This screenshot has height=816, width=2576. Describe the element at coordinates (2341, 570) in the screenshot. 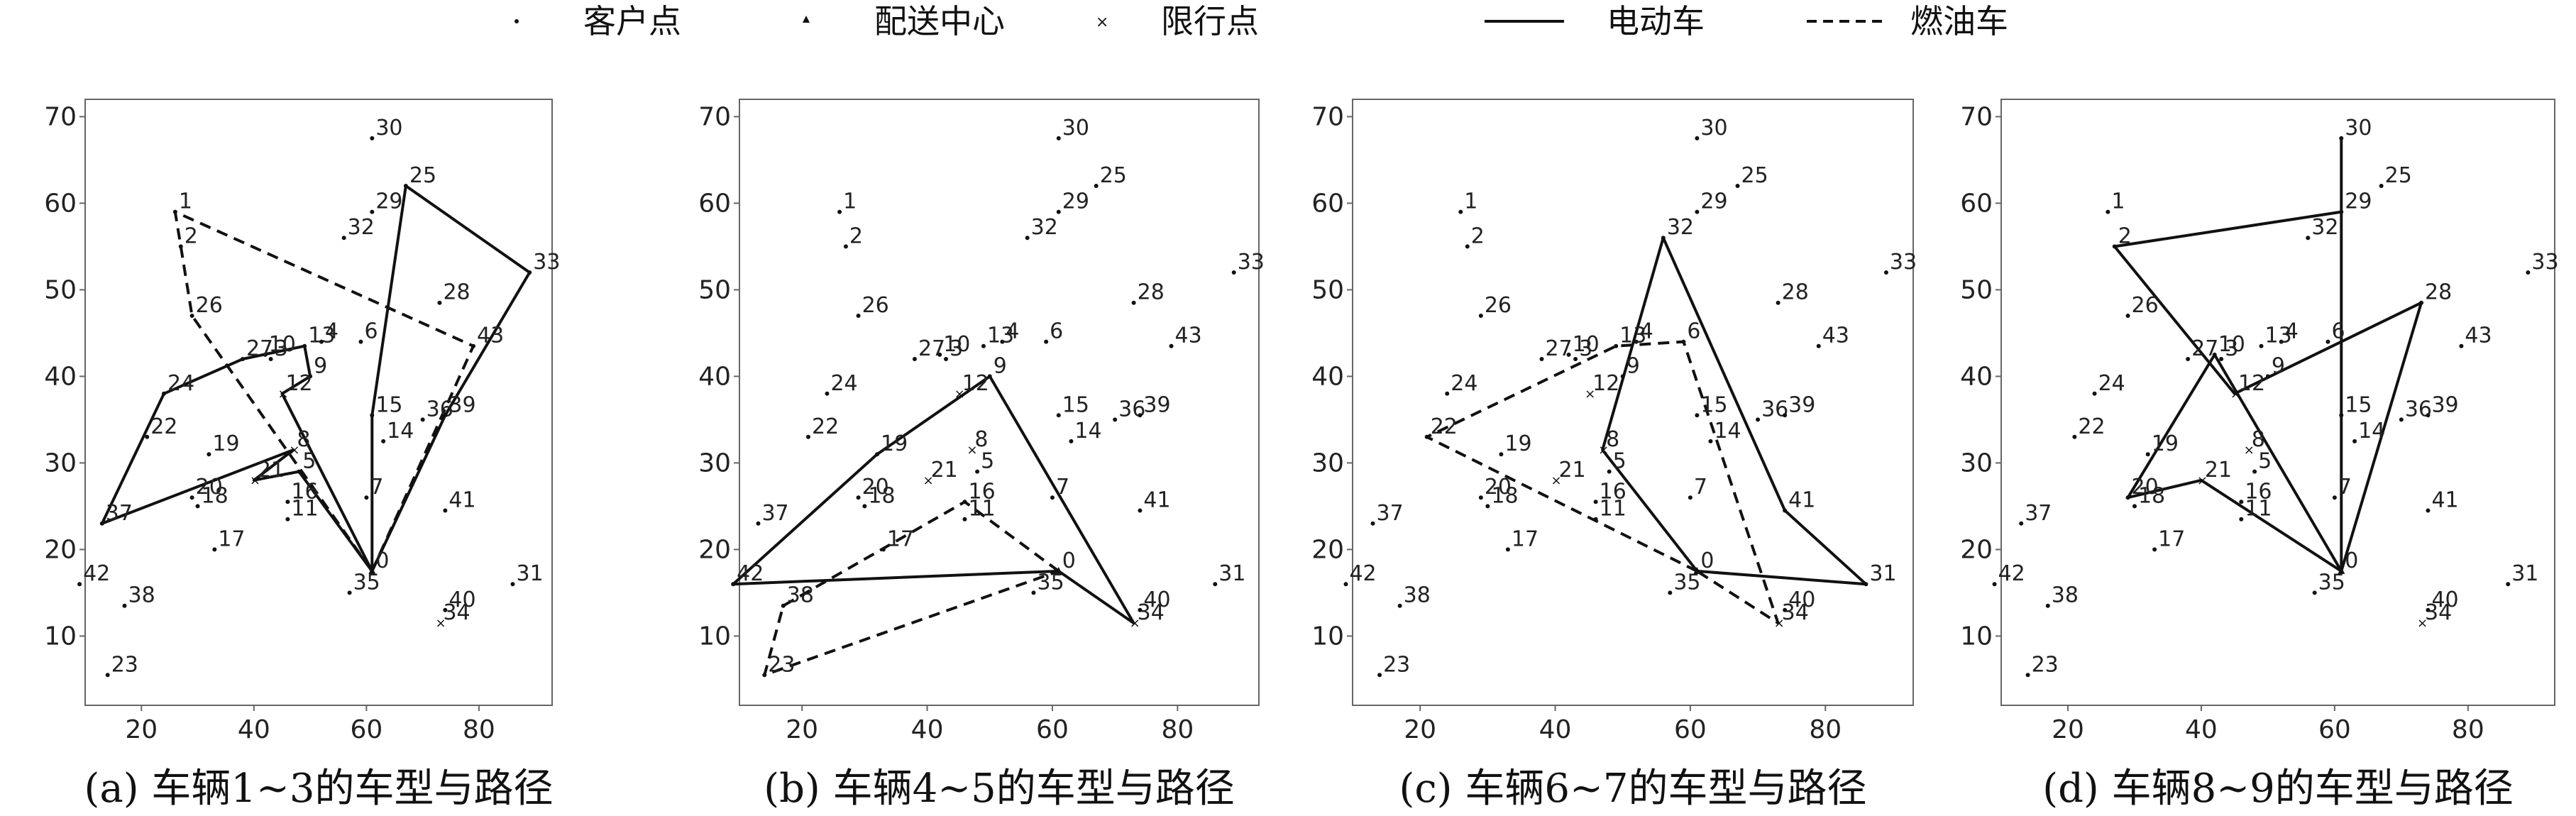

I see `depot-marker` at that location.